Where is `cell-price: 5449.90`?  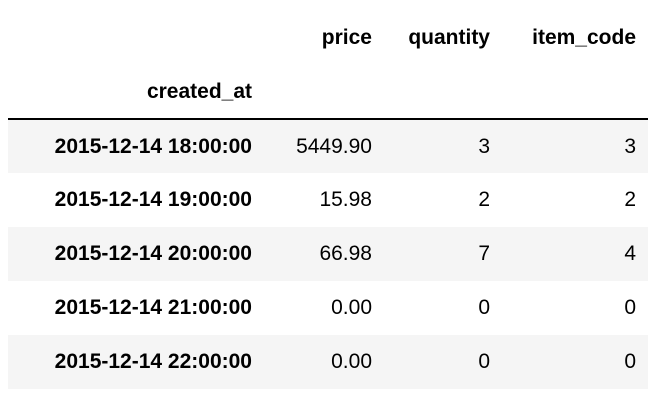 cell-price: 5449.90 is located at coordinates (334, 146).